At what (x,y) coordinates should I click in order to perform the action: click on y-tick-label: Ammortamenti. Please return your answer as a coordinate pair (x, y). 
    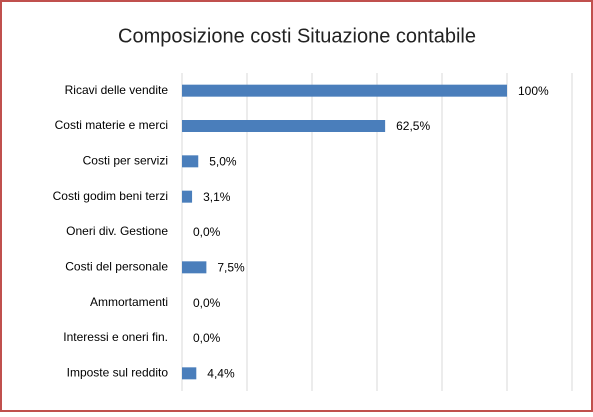
    Looking at the image, I should click on (129, 302).